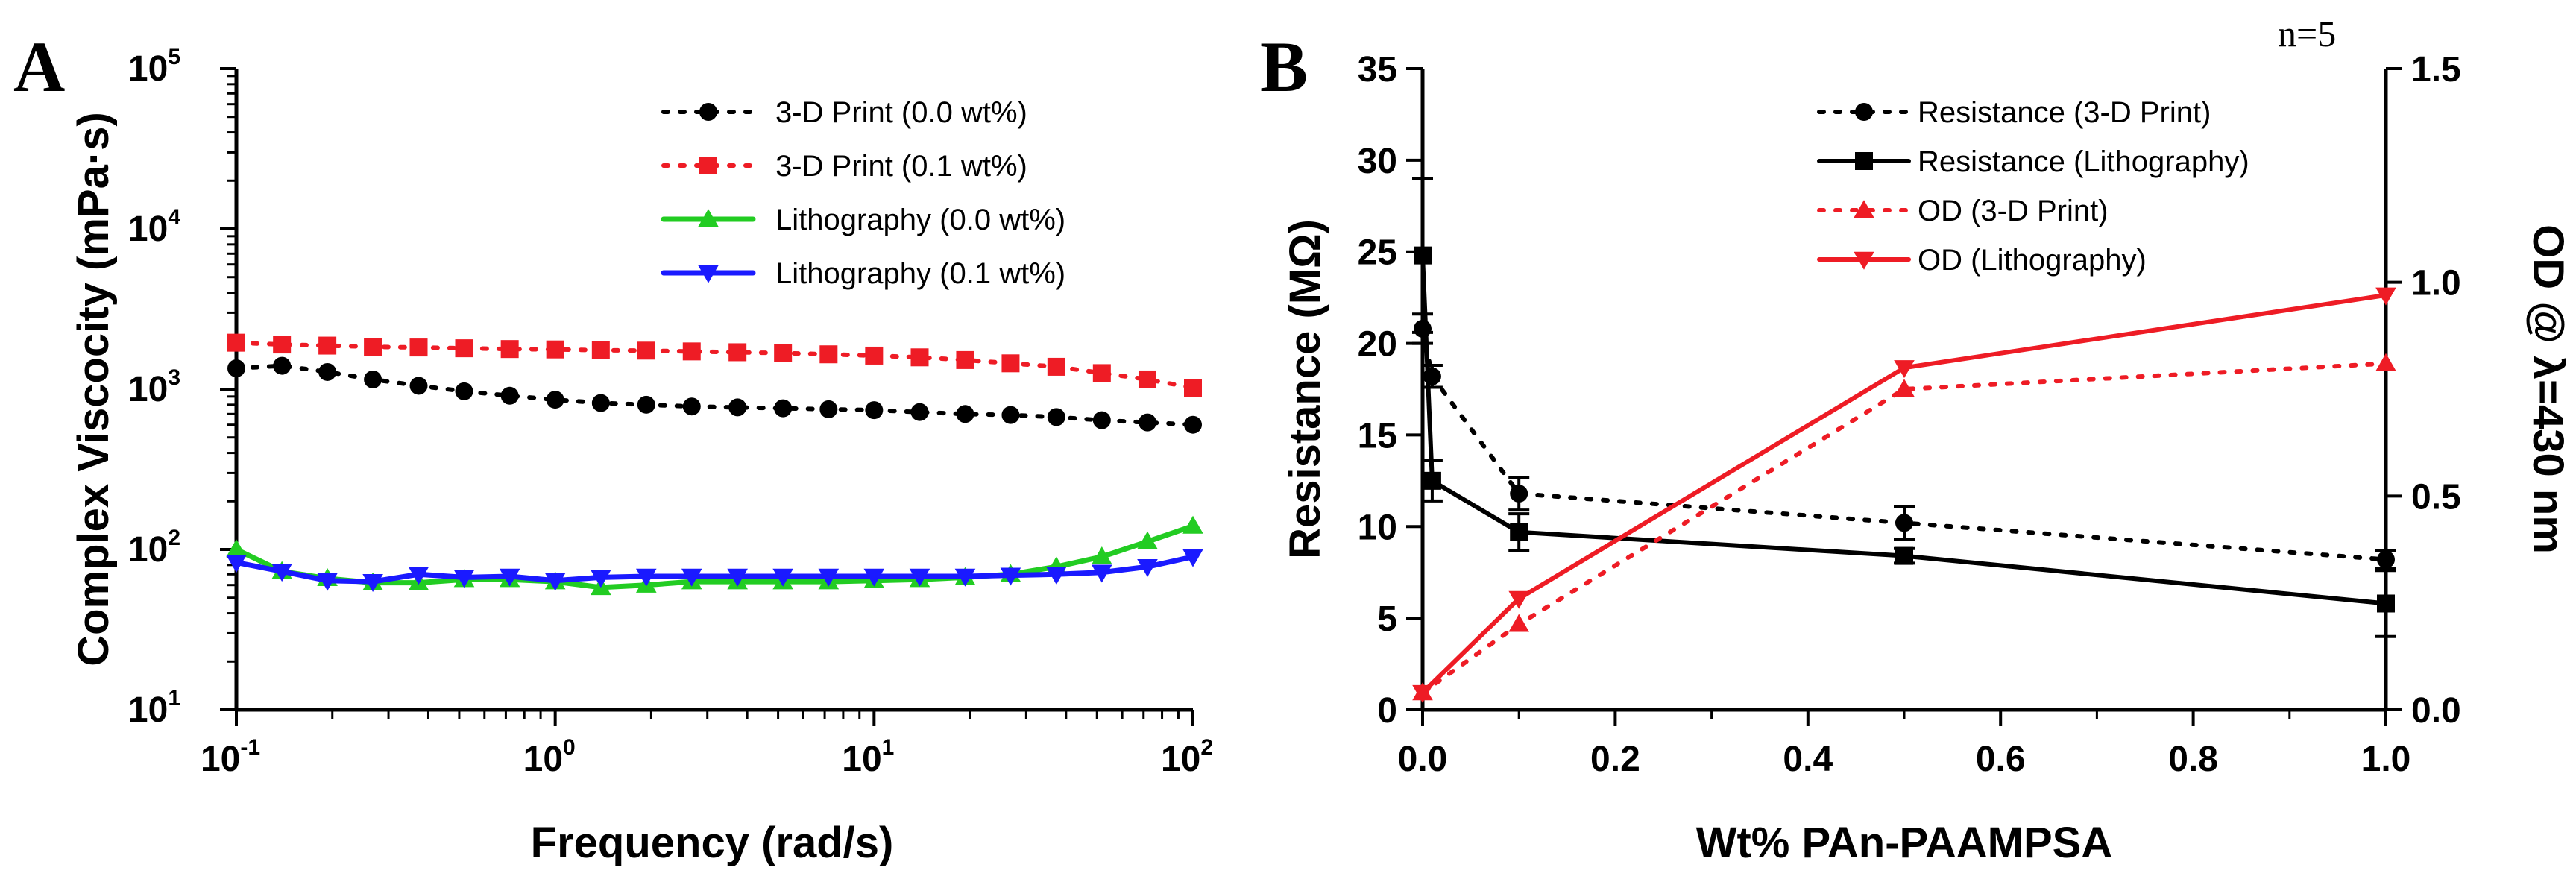 Image resolution: width=2576 pixels, height=882 pixels. What do you see at coordinates (1187, 757) in the screenshot?
I see `x-tick-label: 10²` at bounding box center [1187, 757].